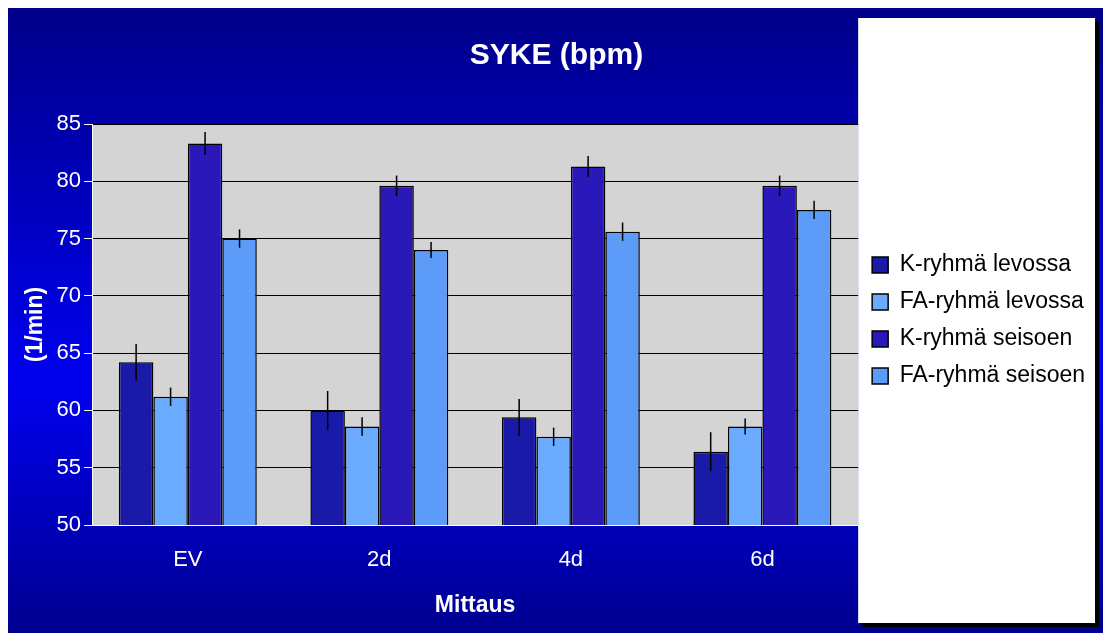 The width and height of the screenshot is (1111, 641). I want to click on x-tick-label: 2d, so click(379, 559).